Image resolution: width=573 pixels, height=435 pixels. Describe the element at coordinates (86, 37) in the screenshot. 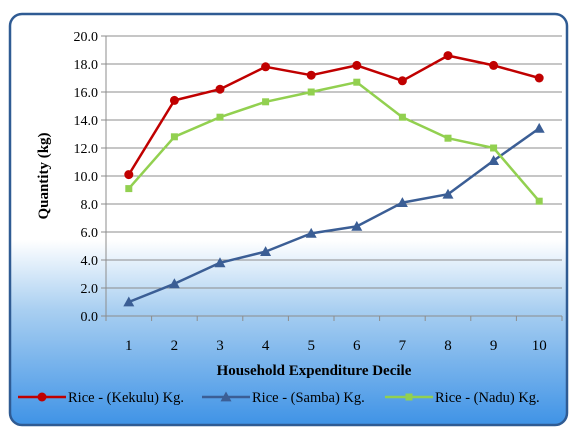

I see `y-tick-label: 20.0` at that location.